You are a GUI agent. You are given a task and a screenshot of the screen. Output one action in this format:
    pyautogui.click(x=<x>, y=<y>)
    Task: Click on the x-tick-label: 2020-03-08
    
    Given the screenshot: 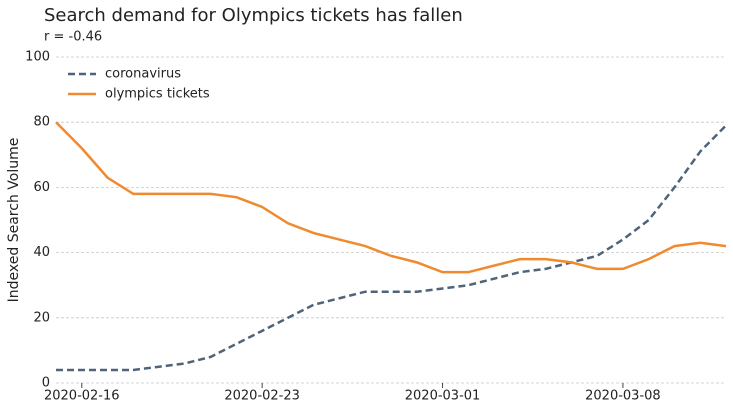 What is the action you would take?
    pyautogui.click(x=623, y=396)
    